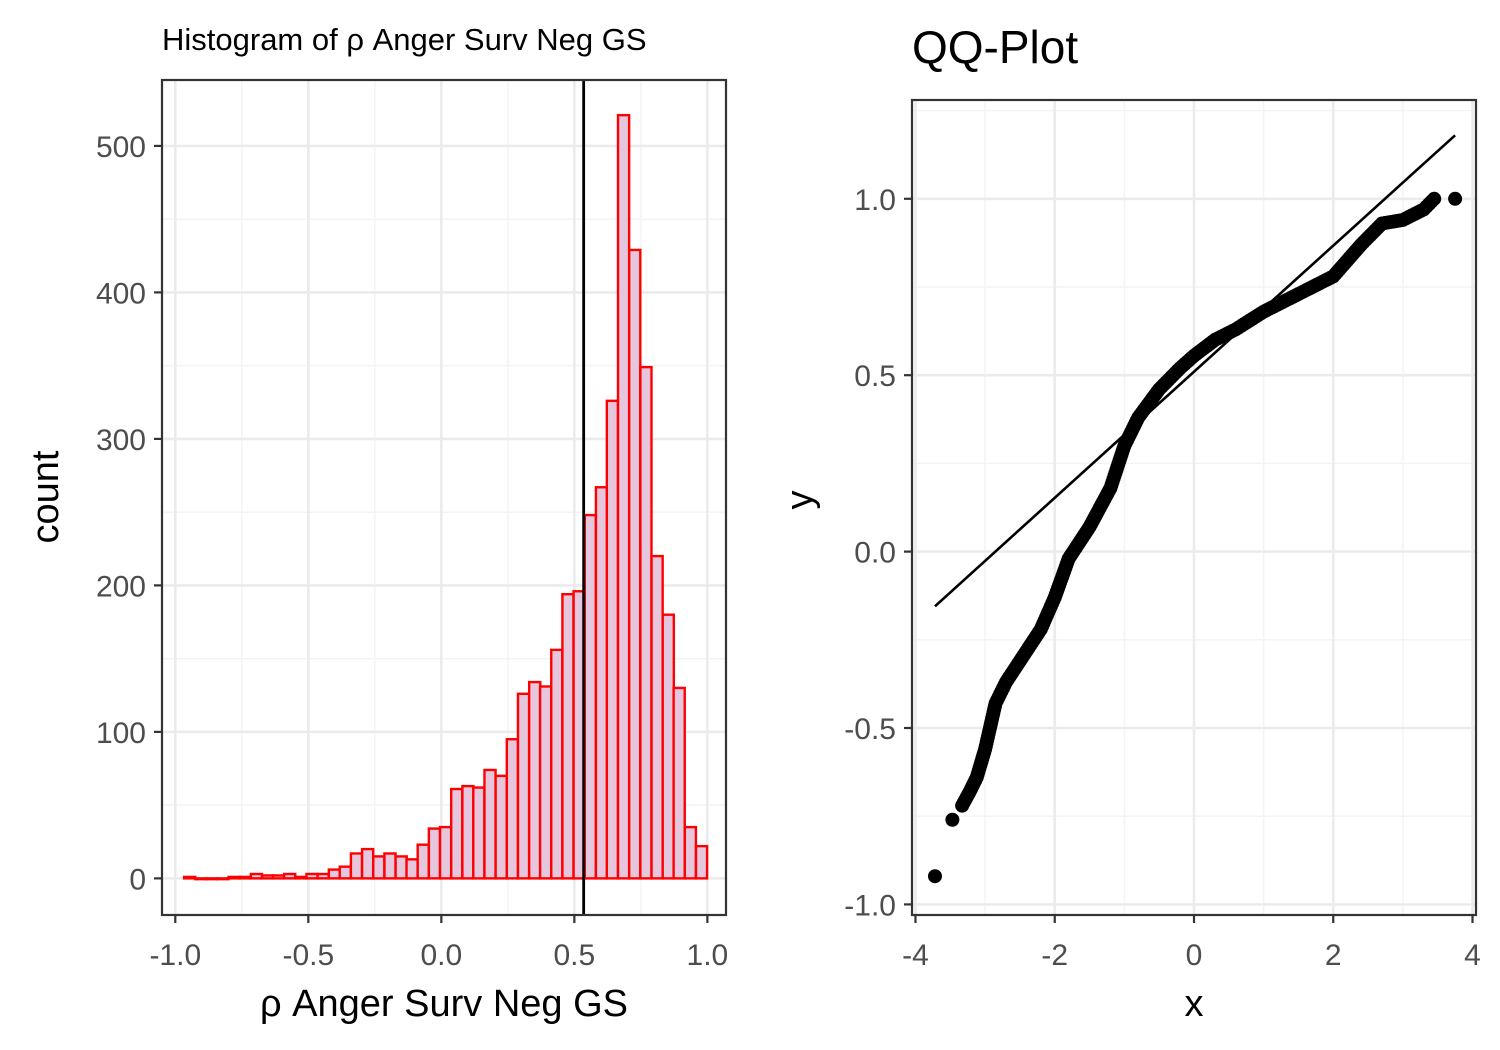  I want to click on histogram-x-axis-title: ρ Anger Surv Neg GS, so click(444, 1004).